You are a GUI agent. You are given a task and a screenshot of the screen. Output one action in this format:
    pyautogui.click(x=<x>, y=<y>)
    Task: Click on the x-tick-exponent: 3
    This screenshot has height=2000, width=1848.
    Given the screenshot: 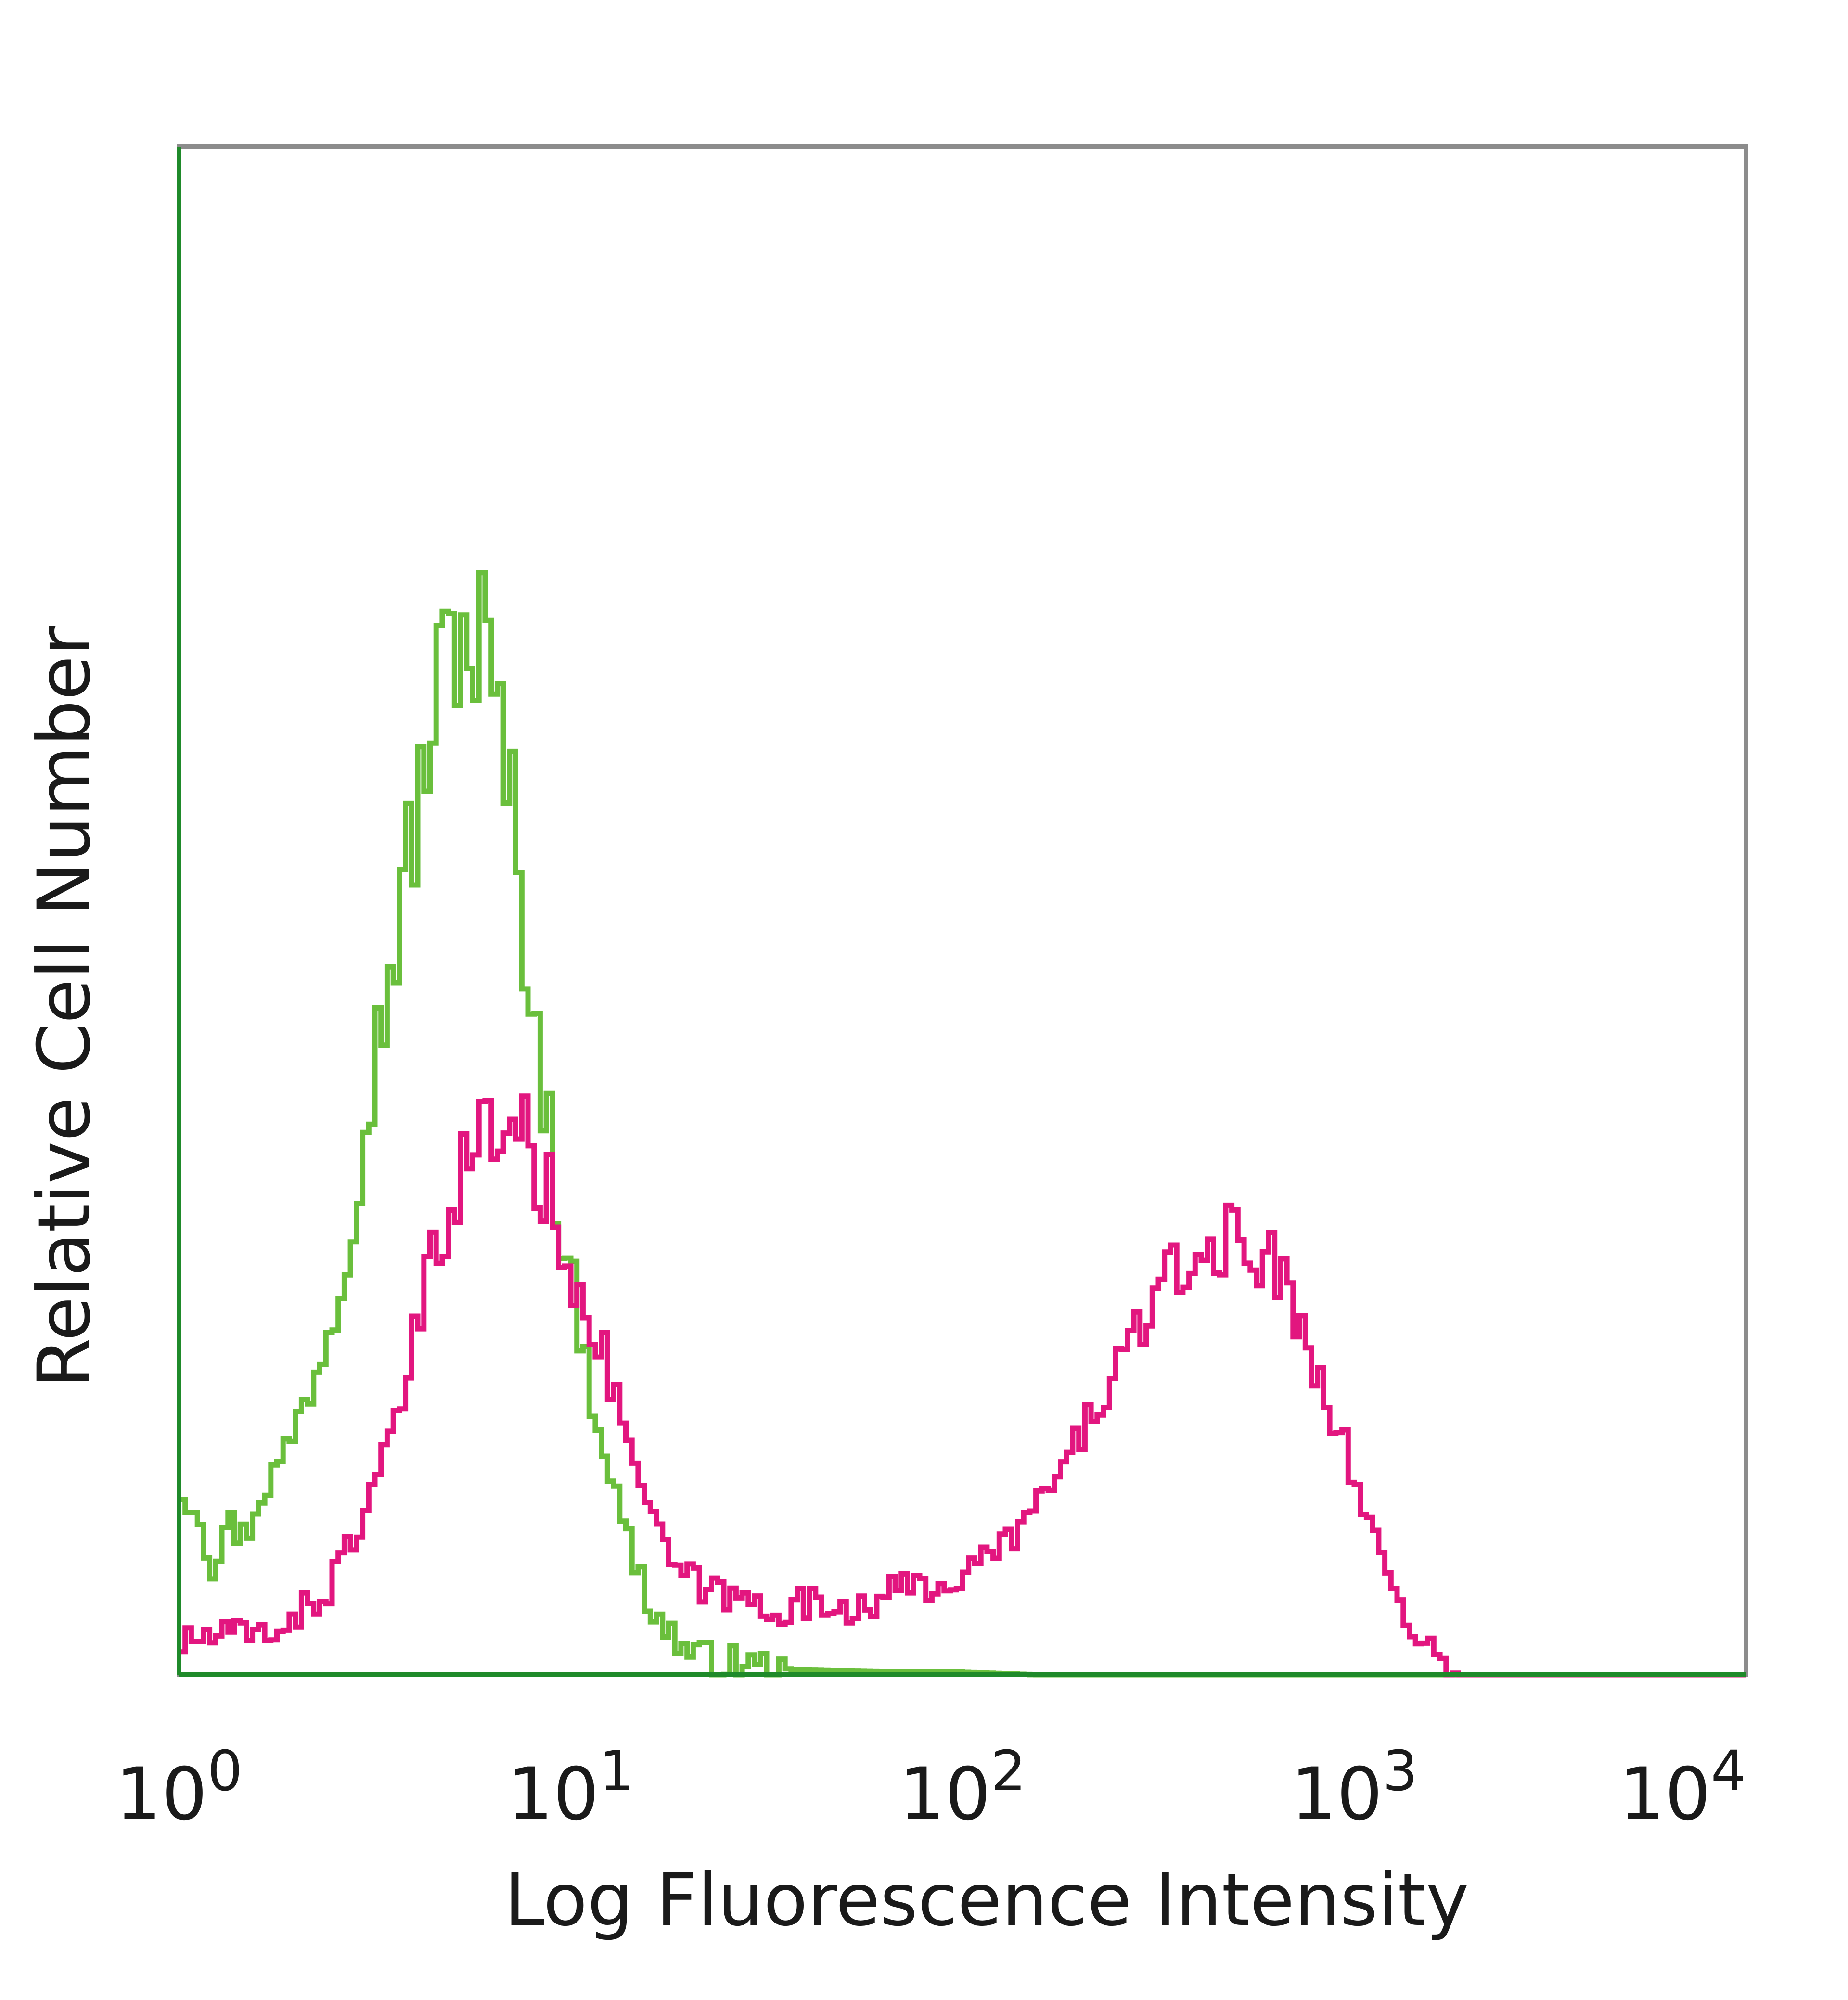 What is the action you would take?
    pyautogui.click(x=1400, y=1771)
    